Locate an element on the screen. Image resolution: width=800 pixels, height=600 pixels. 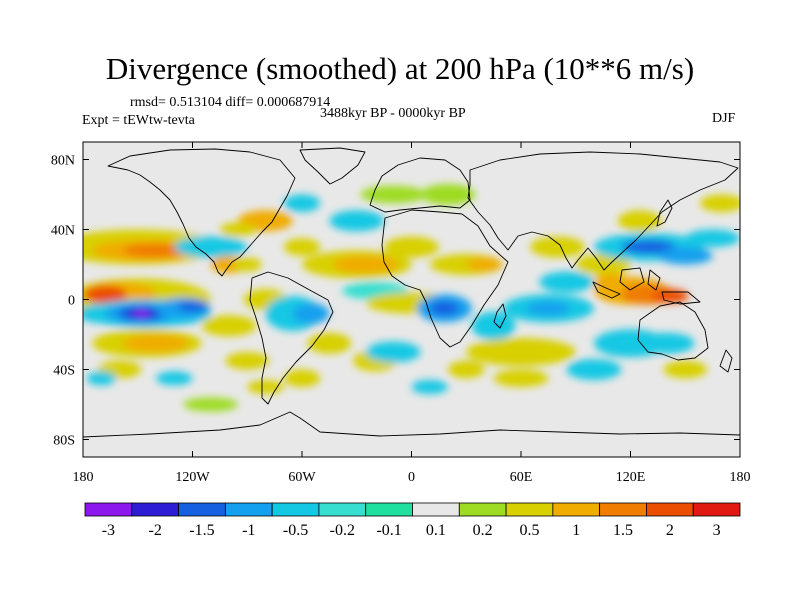
period-label: 3488kyr BP - 0000kyr BP is located at coordinates (393, 113).